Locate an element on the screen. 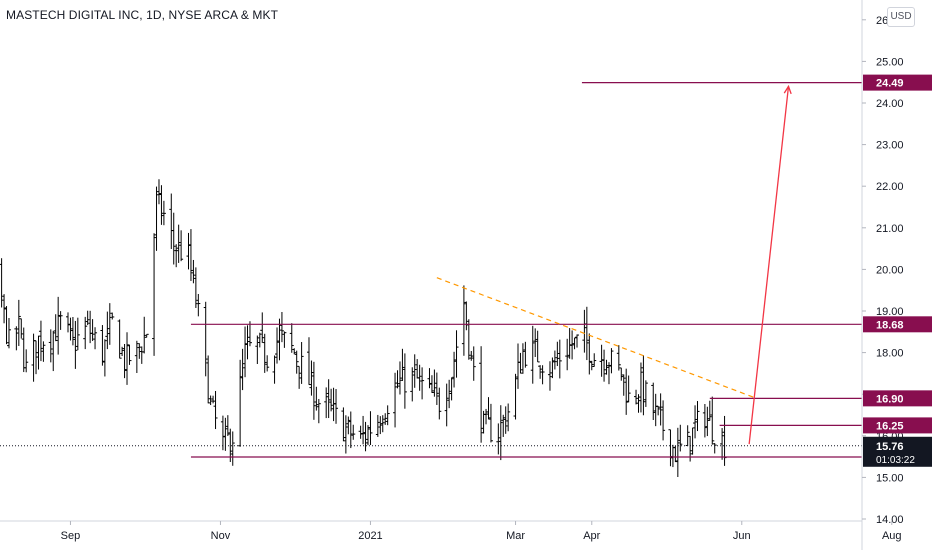  x-tick-label: Sep is located at coordinates (71, 536).